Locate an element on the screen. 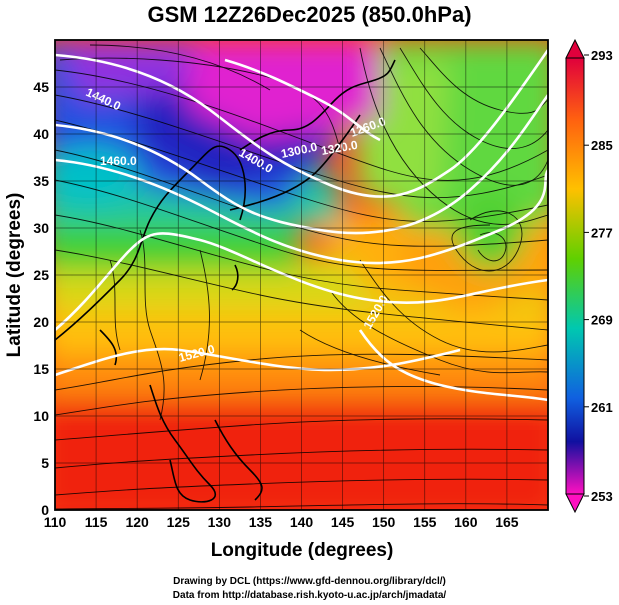 The height and width of the screenshot is (605, 619). colorbar-max-arrow is located at coordinates (575, 48).